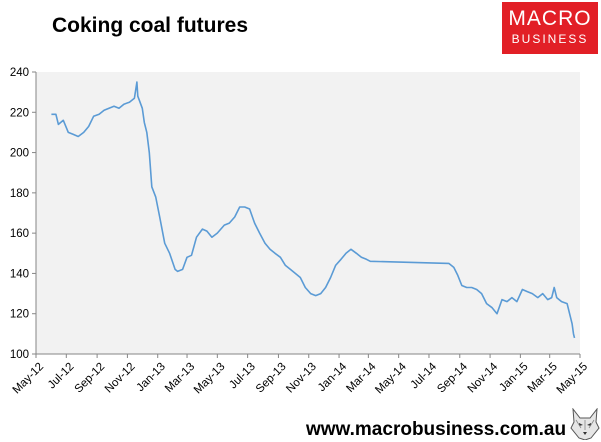 Image resolution: width=601 pixels, height=442 pixels. Describe the element at coordinates (436, 429) in the screenshot. I see `website-url: www.macrobusiness.com.au` at that location.